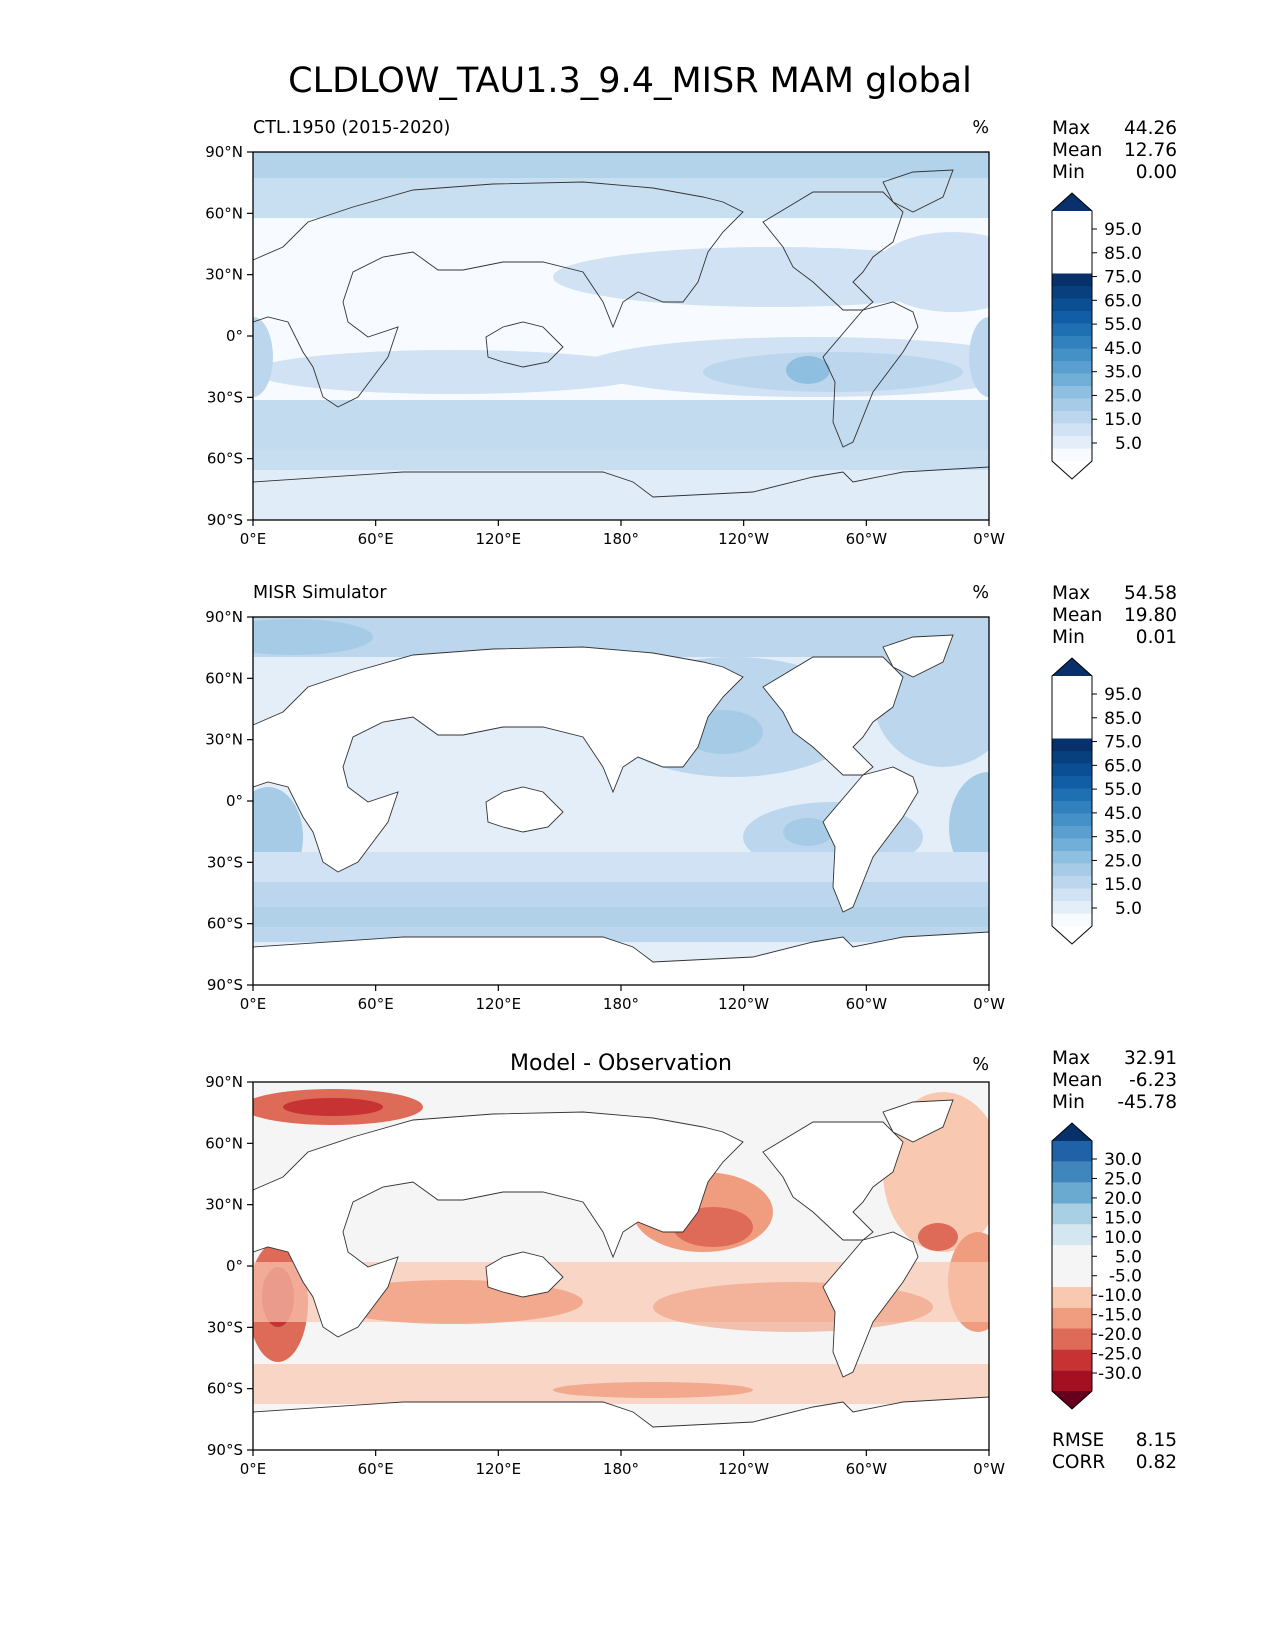 The width and height of the screenshot is (1275, 1650). I want to click on colorbar-tick-label: 85.0, so click(1123, 719).